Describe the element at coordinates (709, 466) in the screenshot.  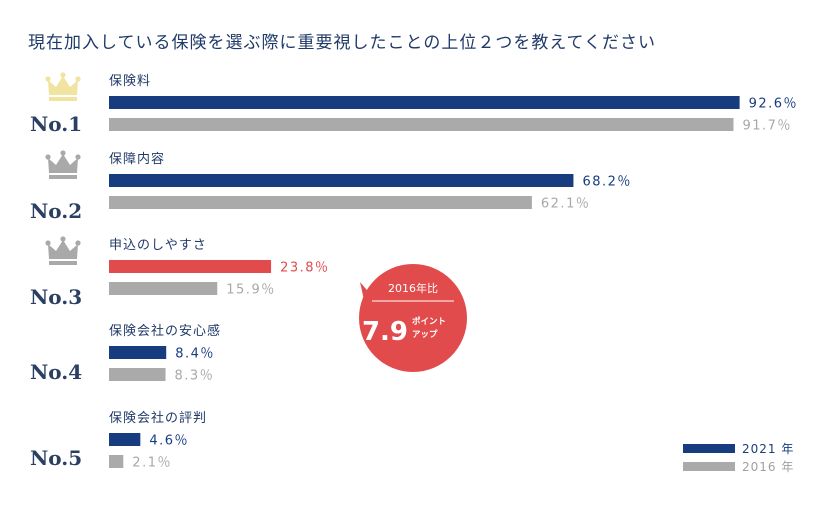
I see `legend-swatch-2016` at that location.